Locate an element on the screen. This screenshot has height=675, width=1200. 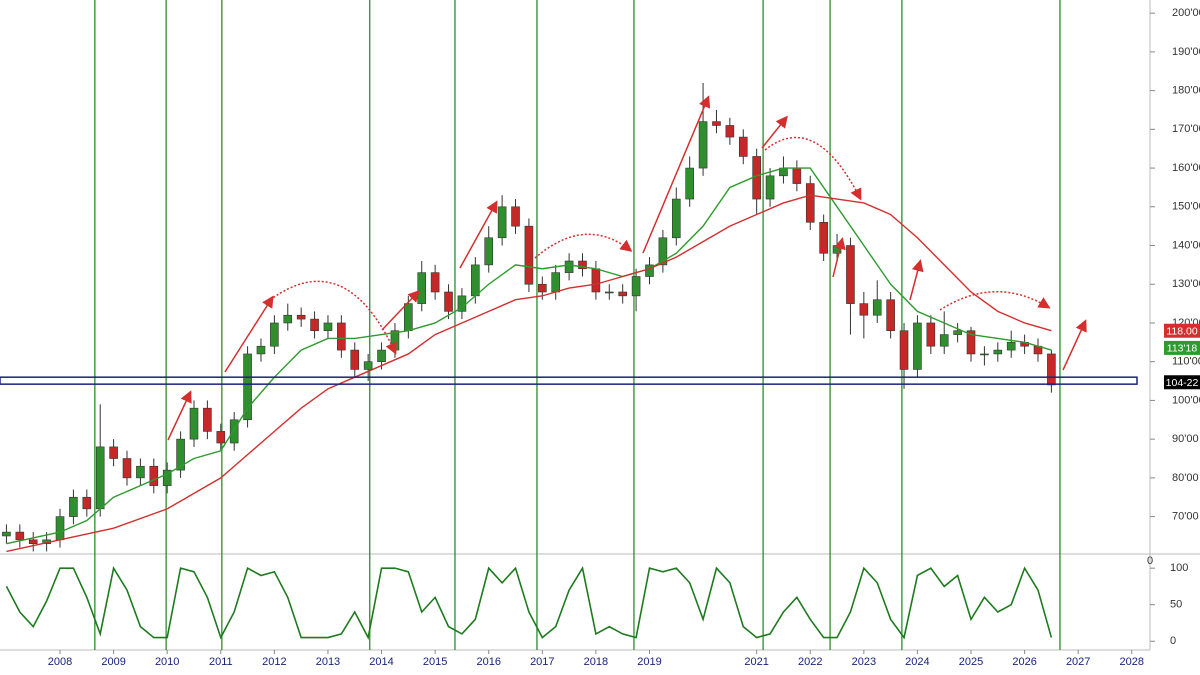
oscillator-readout: 0 is located at coordinates (1150, 561).